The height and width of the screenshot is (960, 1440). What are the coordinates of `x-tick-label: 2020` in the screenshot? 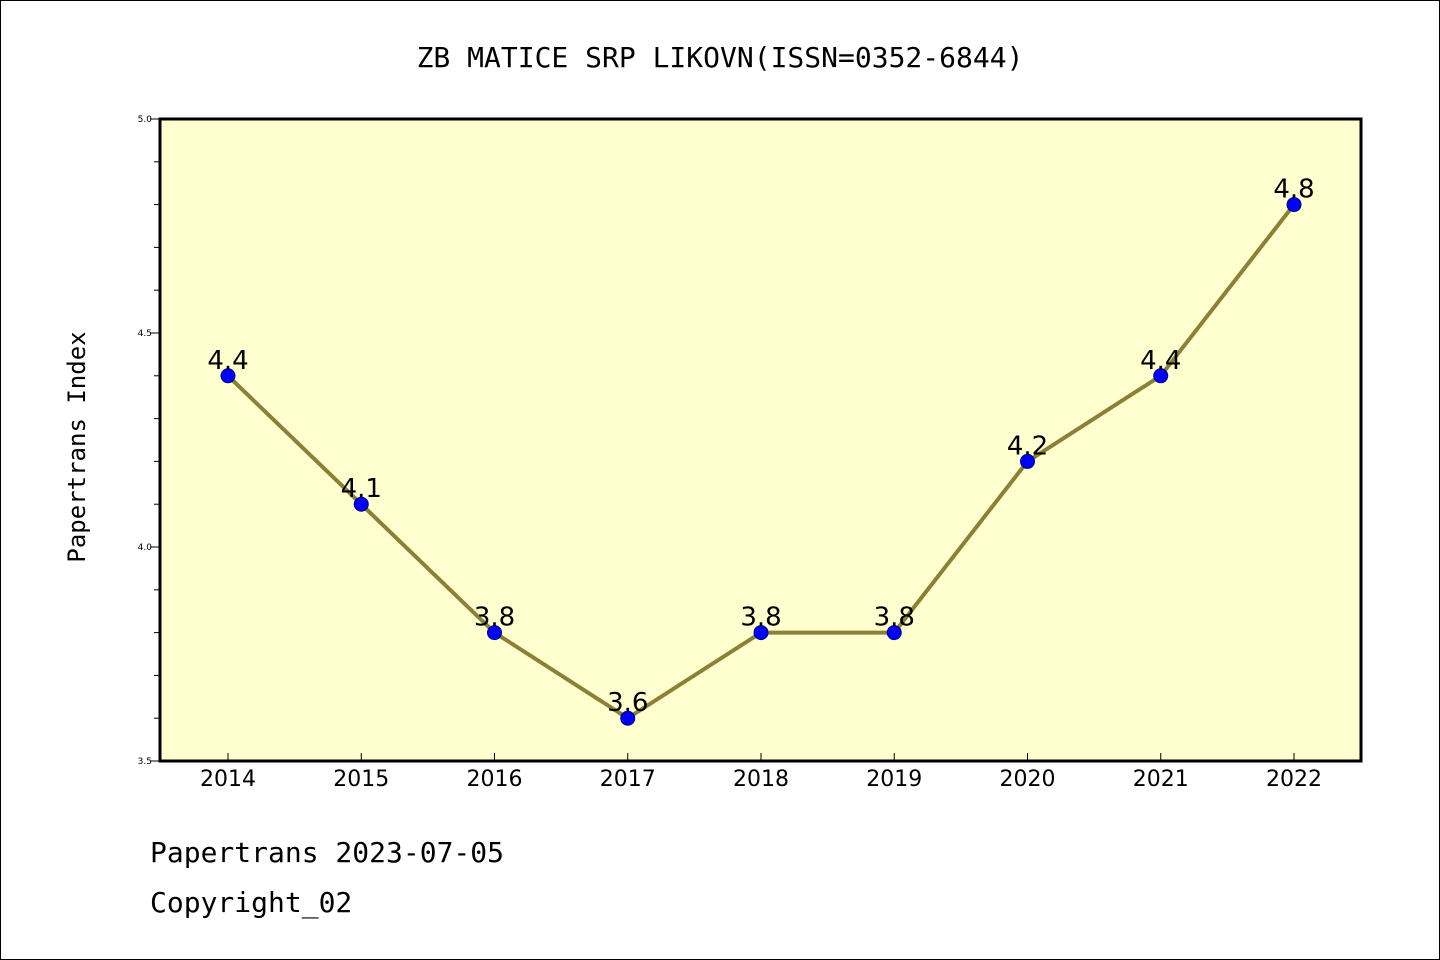 It's located at (1028, 779).